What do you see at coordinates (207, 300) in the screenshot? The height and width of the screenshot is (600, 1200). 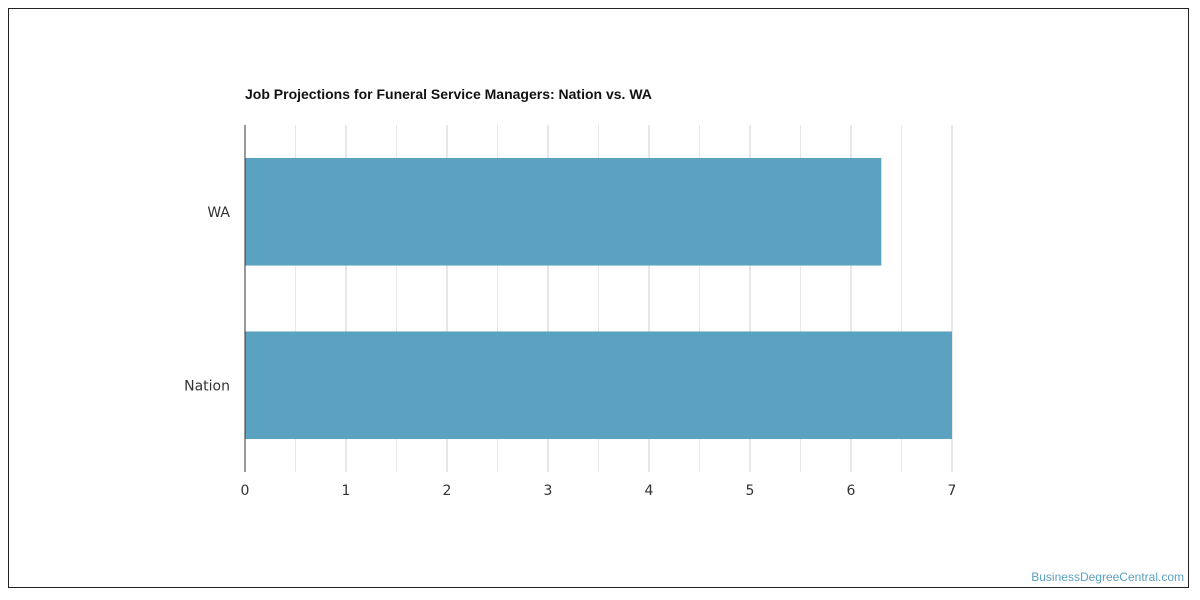 I see `category-labels: WA Nation` at bounding box center [207, 300].